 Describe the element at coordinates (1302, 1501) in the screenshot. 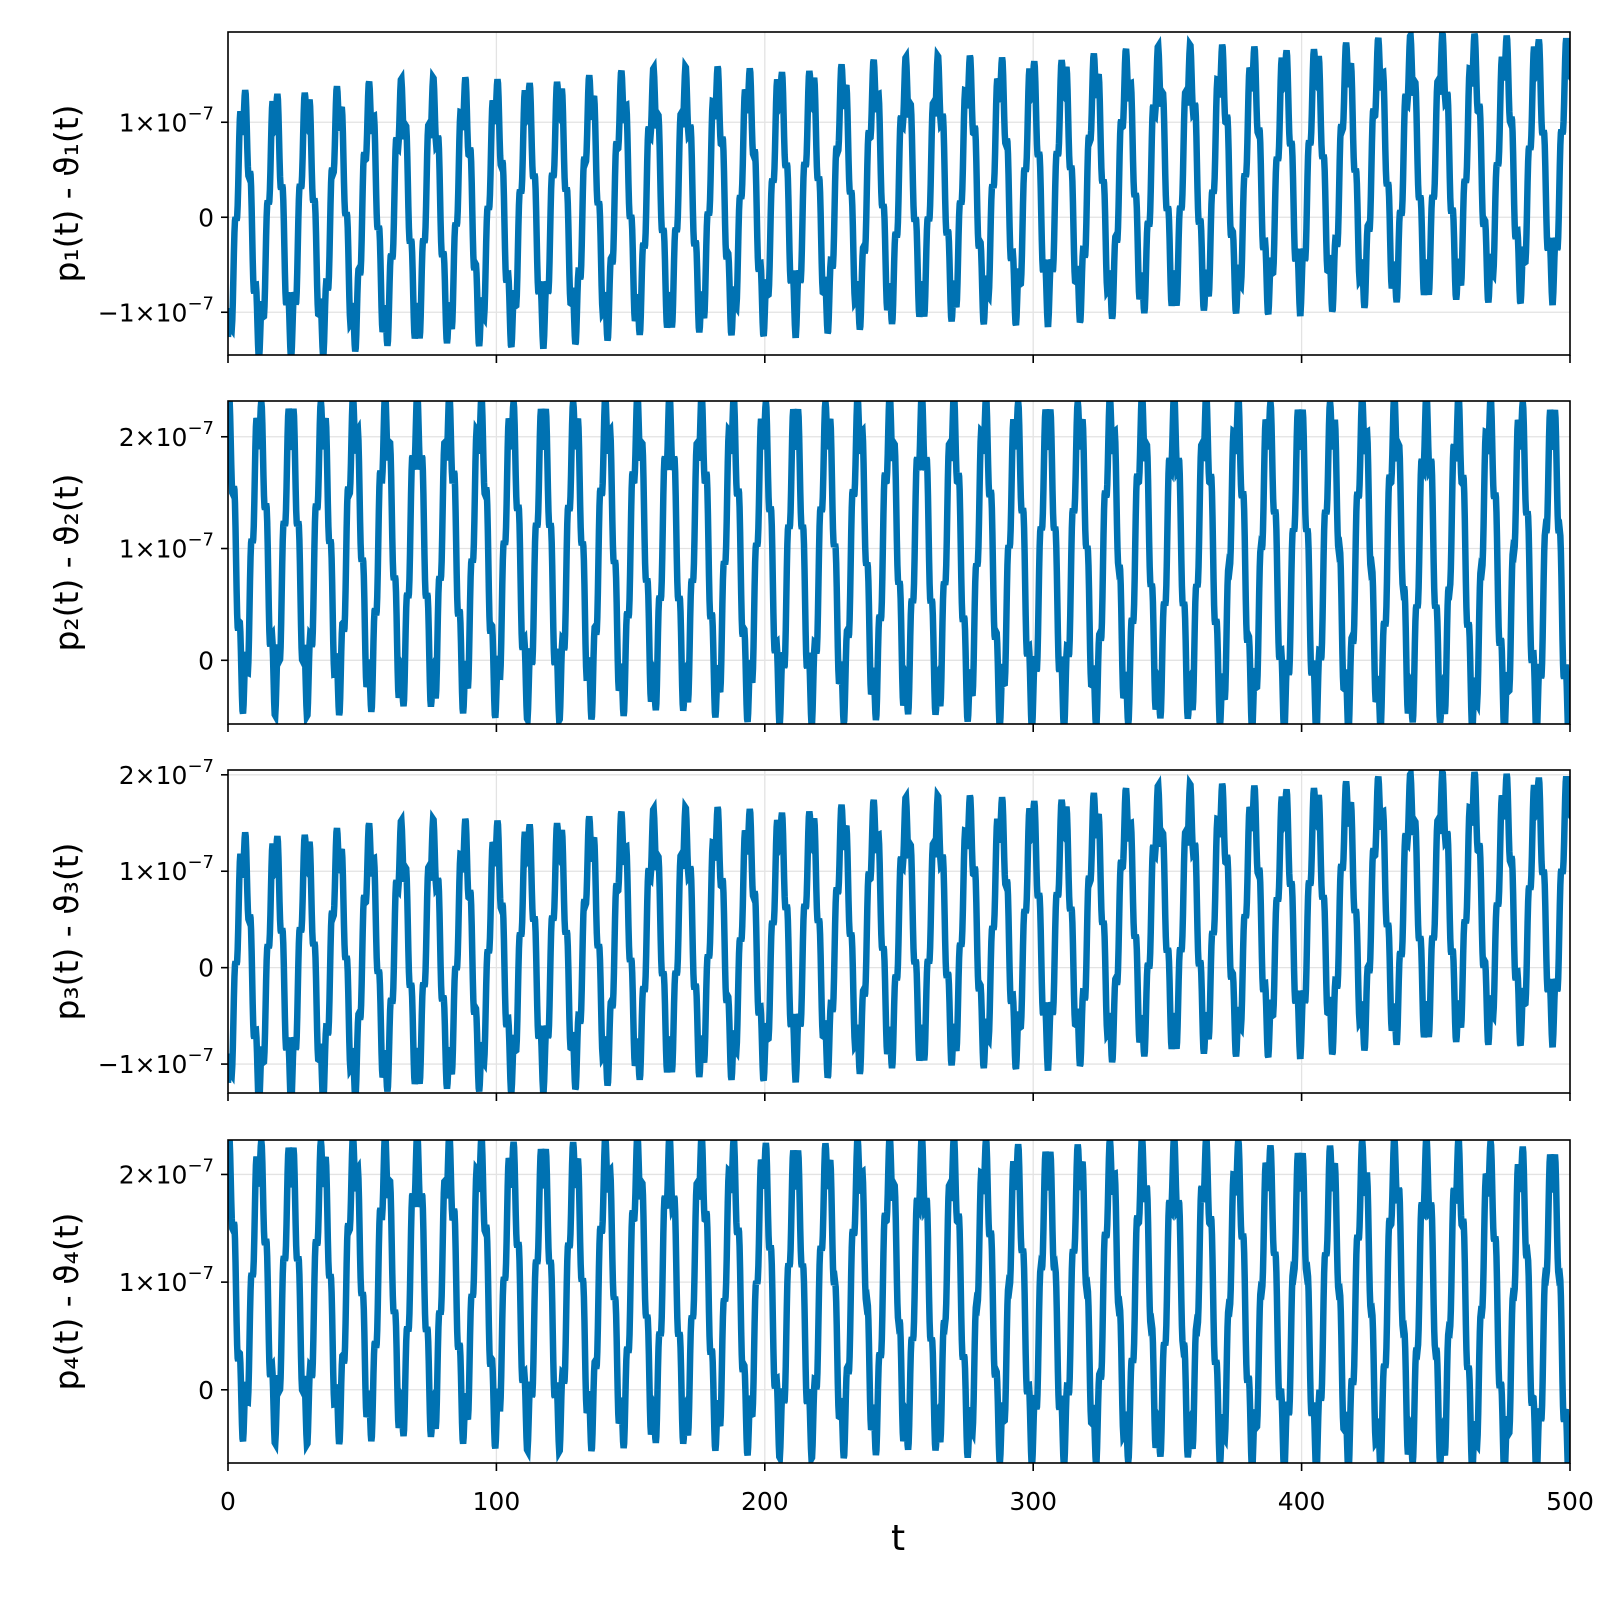

I see `x-tick-label-400: 400` at that location.